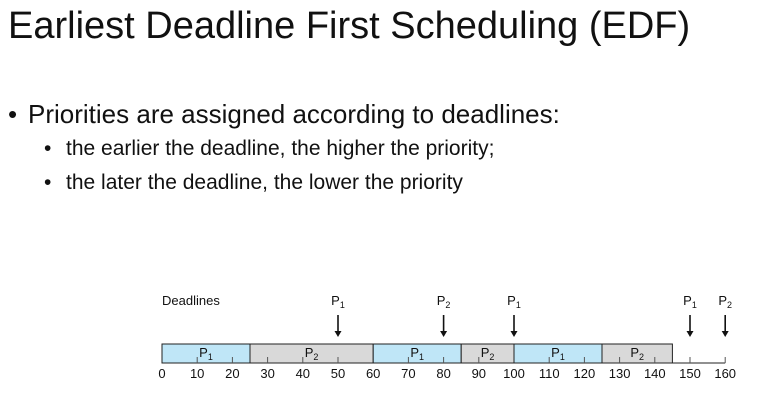 Image resolution: width=758 pixels, height=408 pixels. I want to click on tick-label: 90, so click(479, 373).